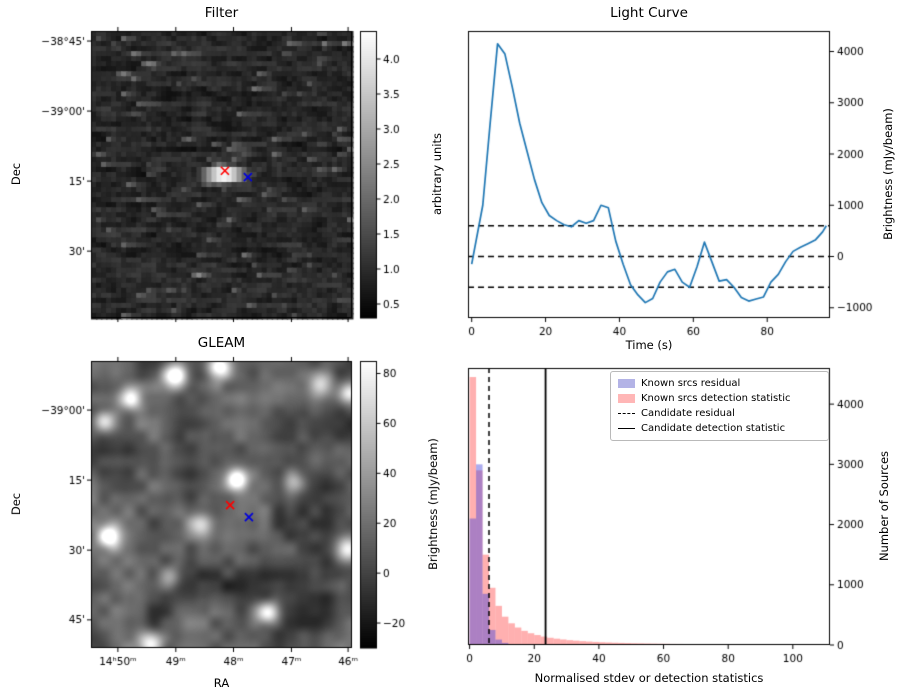 The height and width of the screenshot is (699, 916). Describe the element at coordinates (688, 413) in the screenshot. I see `legend-label: Candidate residual` at that location.